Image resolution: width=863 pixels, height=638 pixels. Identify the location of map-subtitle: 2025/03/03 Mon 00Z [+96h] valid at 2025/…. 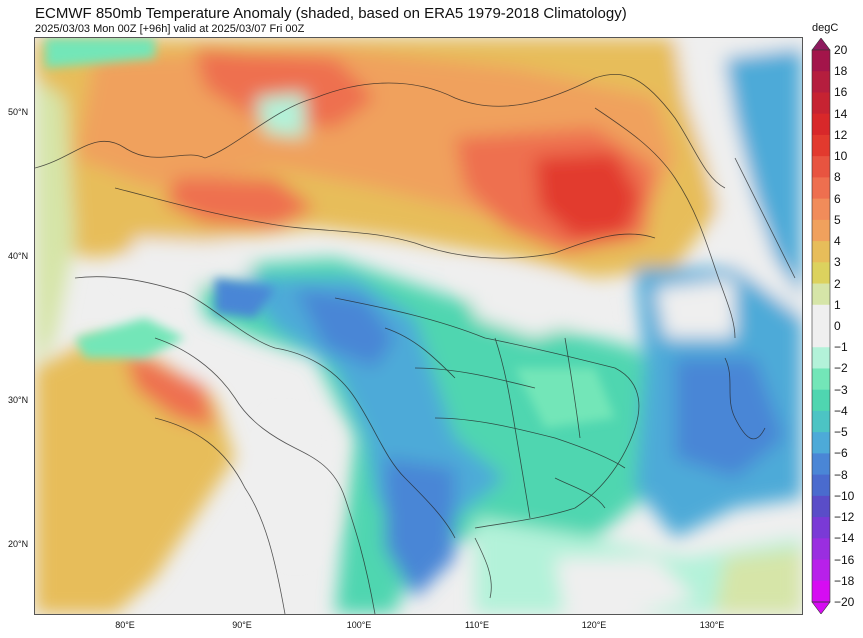
(170, 29).